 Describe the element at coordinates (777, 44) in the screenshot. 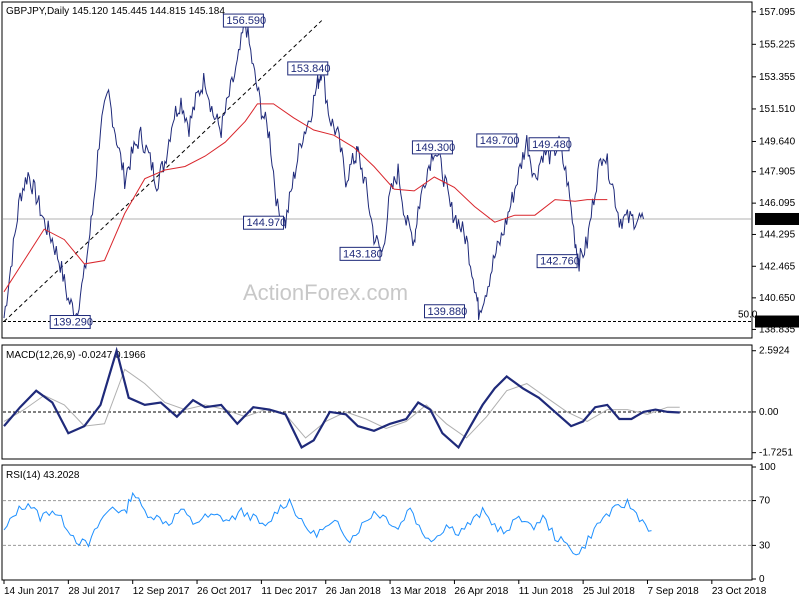

I see `price-y-tick-label: 155.225` at that location.